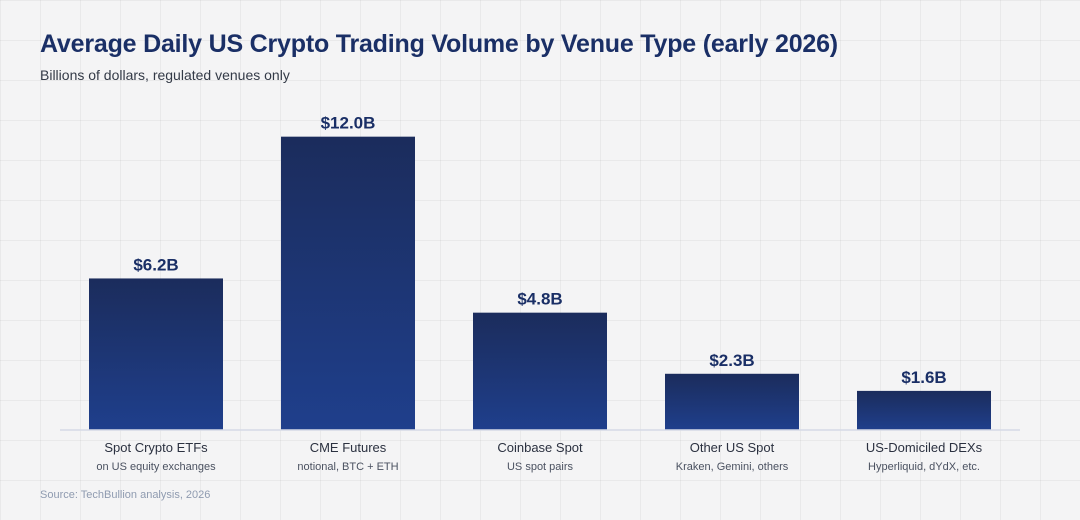 Image resolution: width=1080 pixels, height=520 pixels. What do you see at coordinates (155, 264) in the screenshot?
I see `value-label-0: $6.2B` at bounding box center [155, 264].